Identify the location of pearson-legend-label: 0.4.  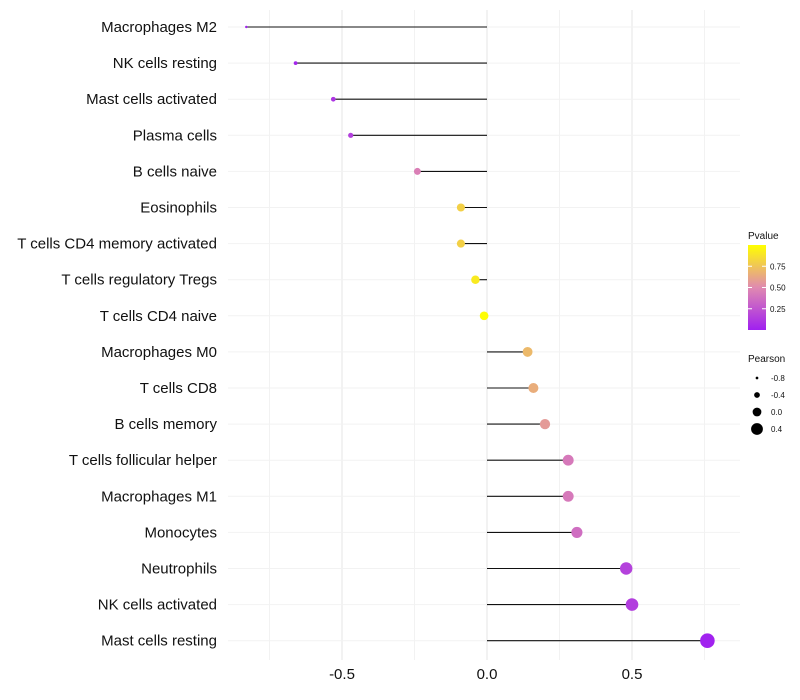
(777, 429).